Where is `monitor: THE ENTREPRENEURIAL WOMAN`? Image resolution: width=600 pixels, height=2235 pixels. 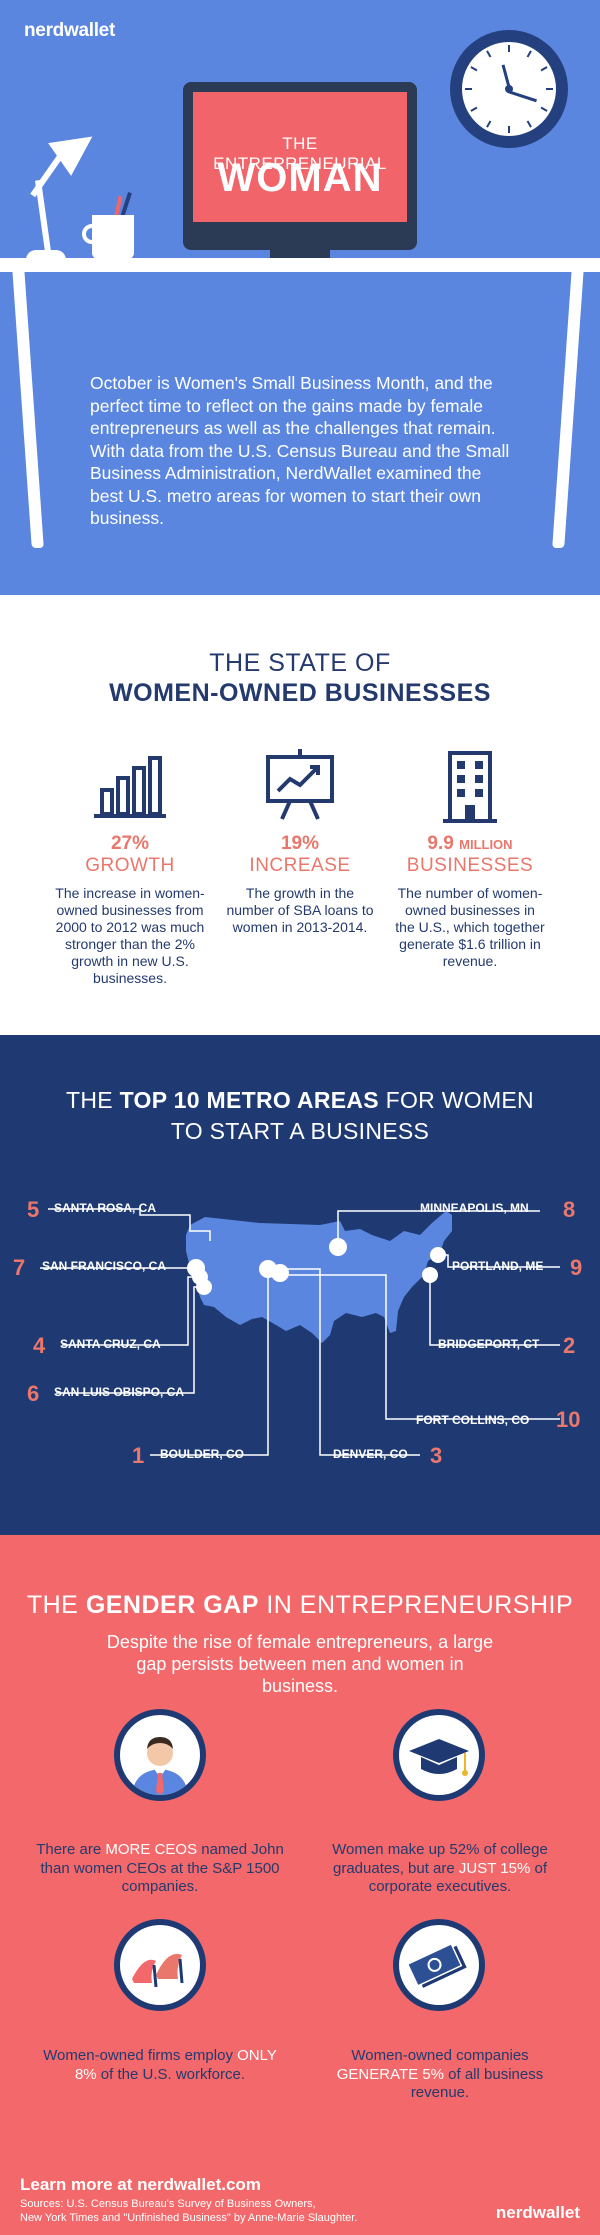 monitor: THE ENTREPRENEURIAL WOMAN is located at coordinates (300, 166).